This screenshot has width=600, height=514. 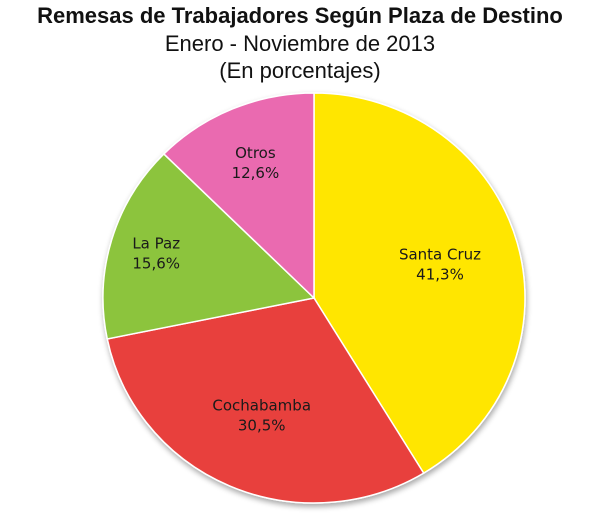 I want to click on chart-subtitle-period: Enero - Noviembre de 2013, so click(x=300, y=43).